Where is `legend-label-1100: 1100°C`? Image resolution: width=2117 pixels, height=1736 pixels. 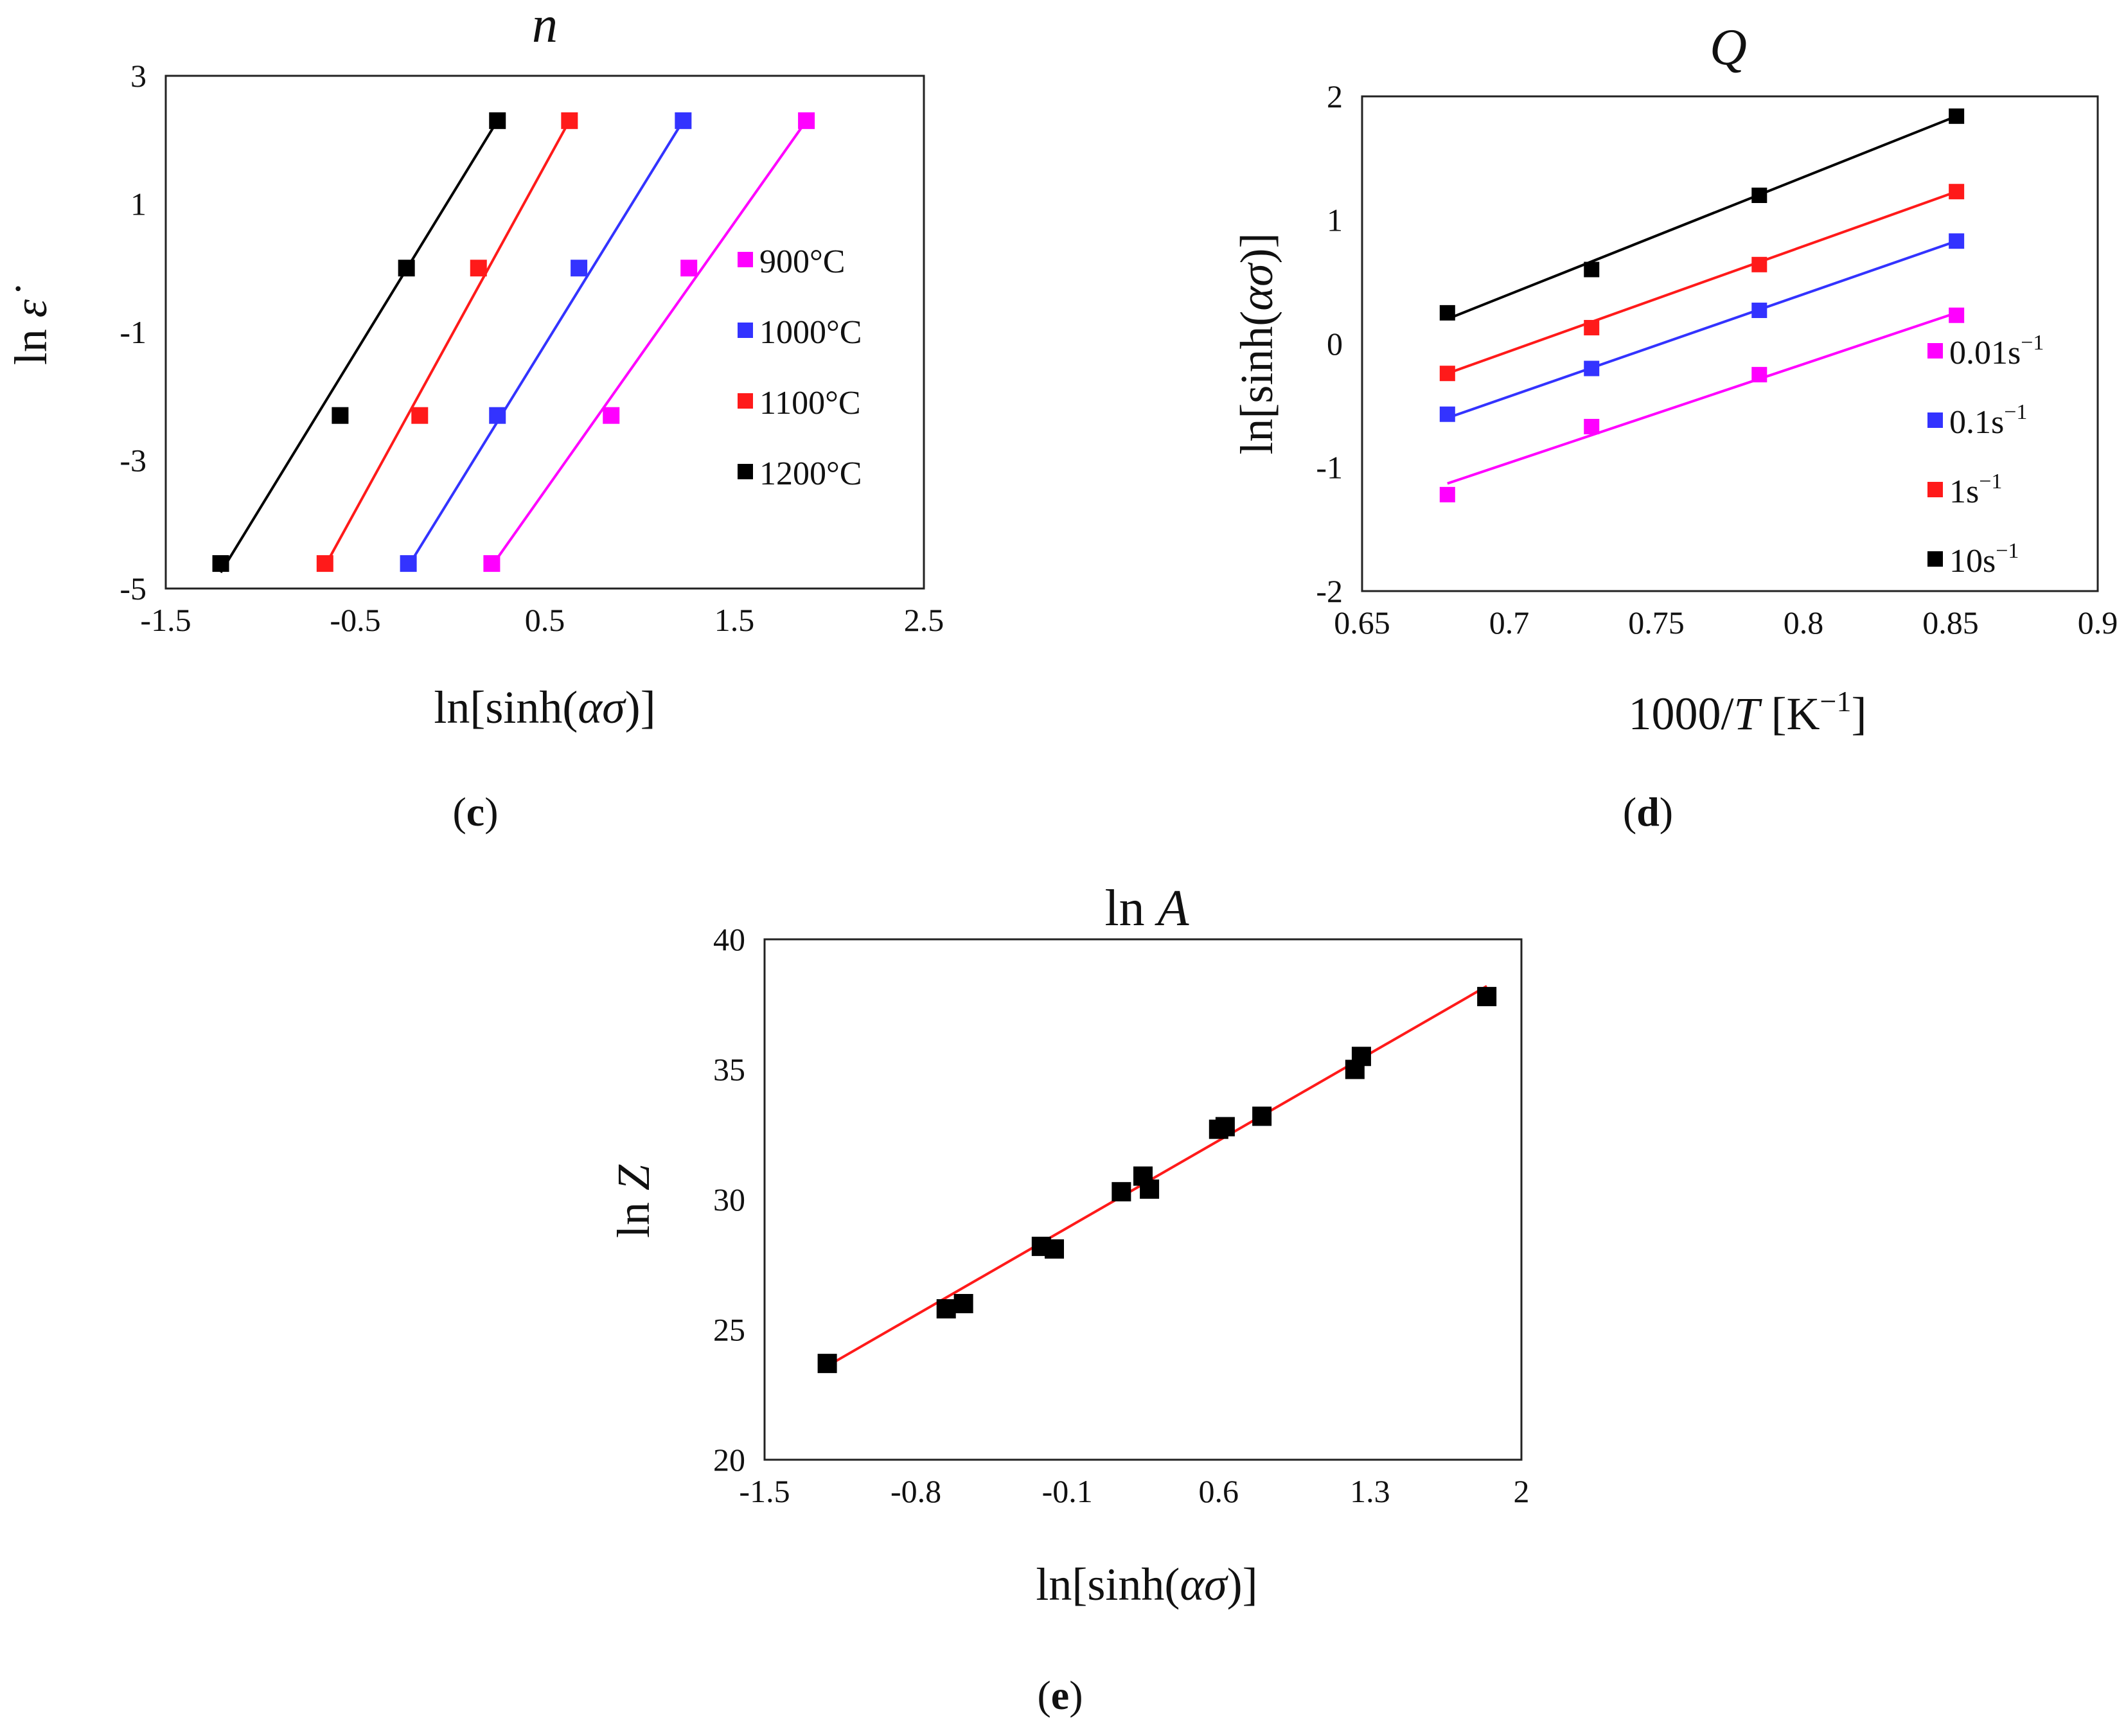 legend-label-1100: 1100°C is located at coordinates (810, 403).